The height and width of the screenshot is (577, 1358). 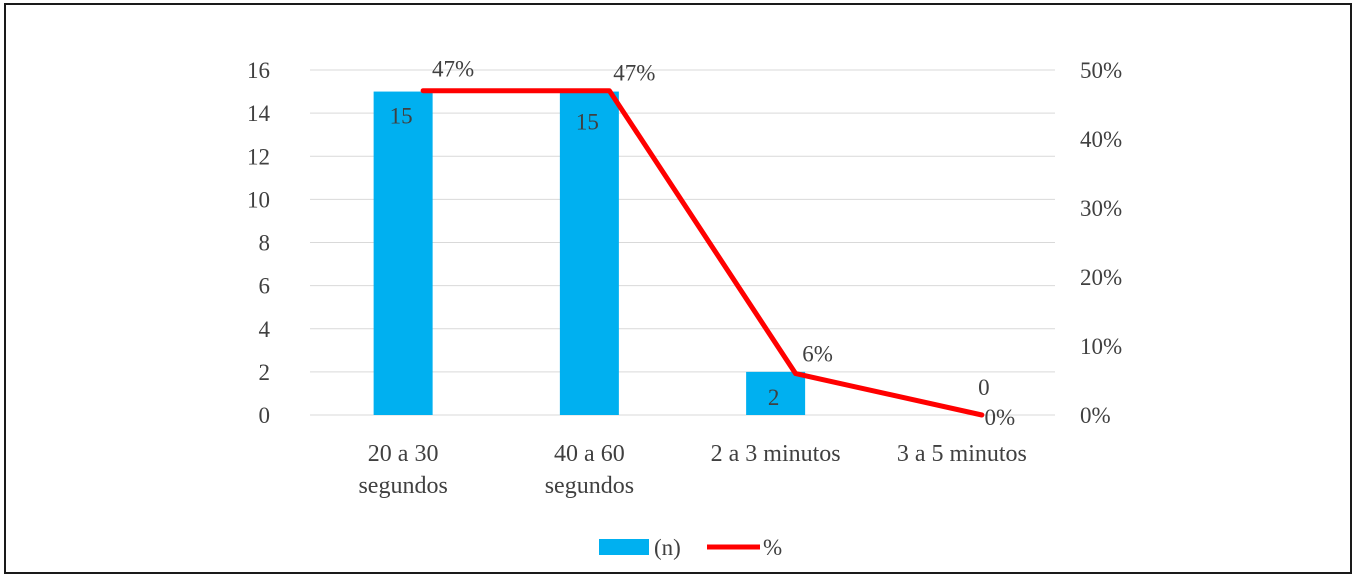 What do you see at coordinates (265, 329) in the screenshot?
I see `left-tick-label: 4` at bounding box center [265, 329].